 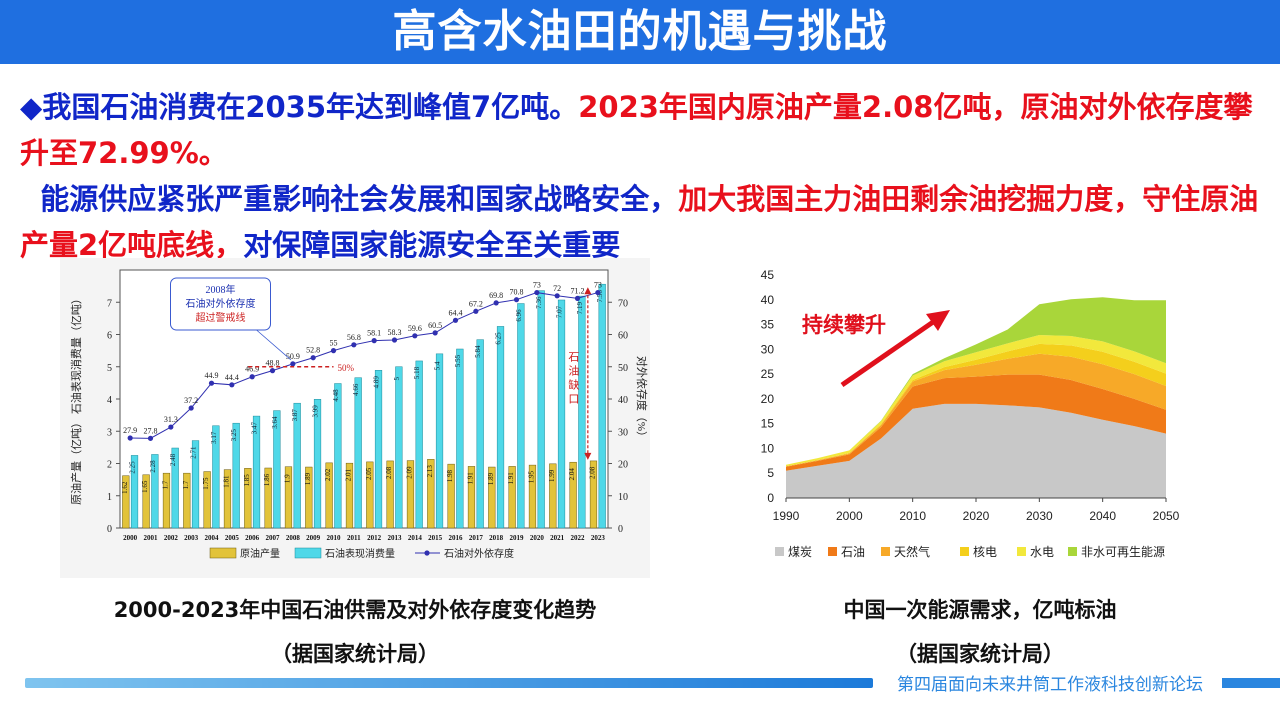 What do you see at coordinates (531, 476) in the screenshot?
I see `production-bar-label: 1.95` at bounding box center [531, 476].